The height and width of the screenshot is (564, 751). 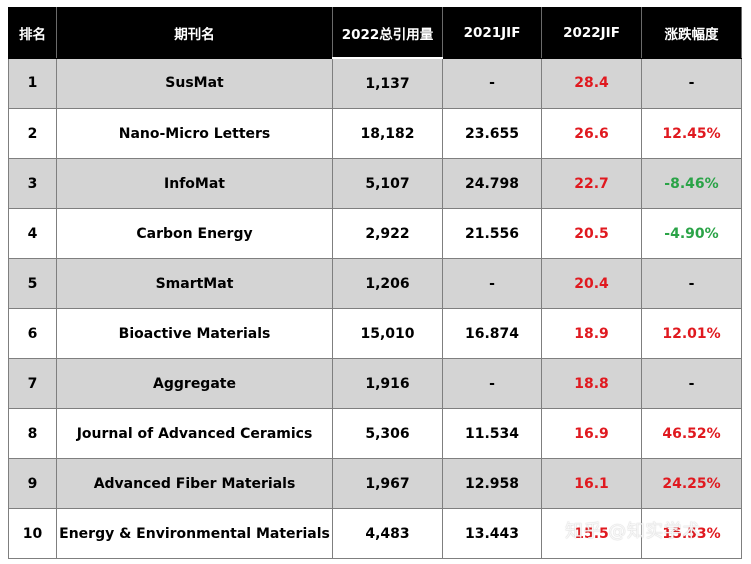 What do you see at coordinates (591, 433) in the screenshot?
I see `jif-2022-cell: 16.9` at bounding box center [591, 433].